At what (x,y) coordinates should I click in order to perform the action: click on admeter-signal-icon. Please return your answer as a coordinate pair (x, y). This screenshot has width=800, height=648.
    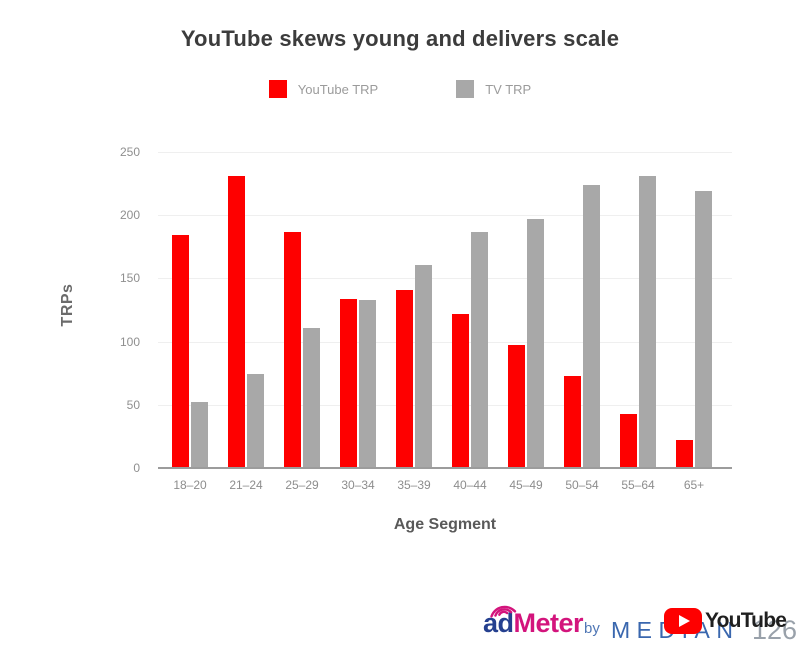
    Looking at the image, I should click on (503, 611).